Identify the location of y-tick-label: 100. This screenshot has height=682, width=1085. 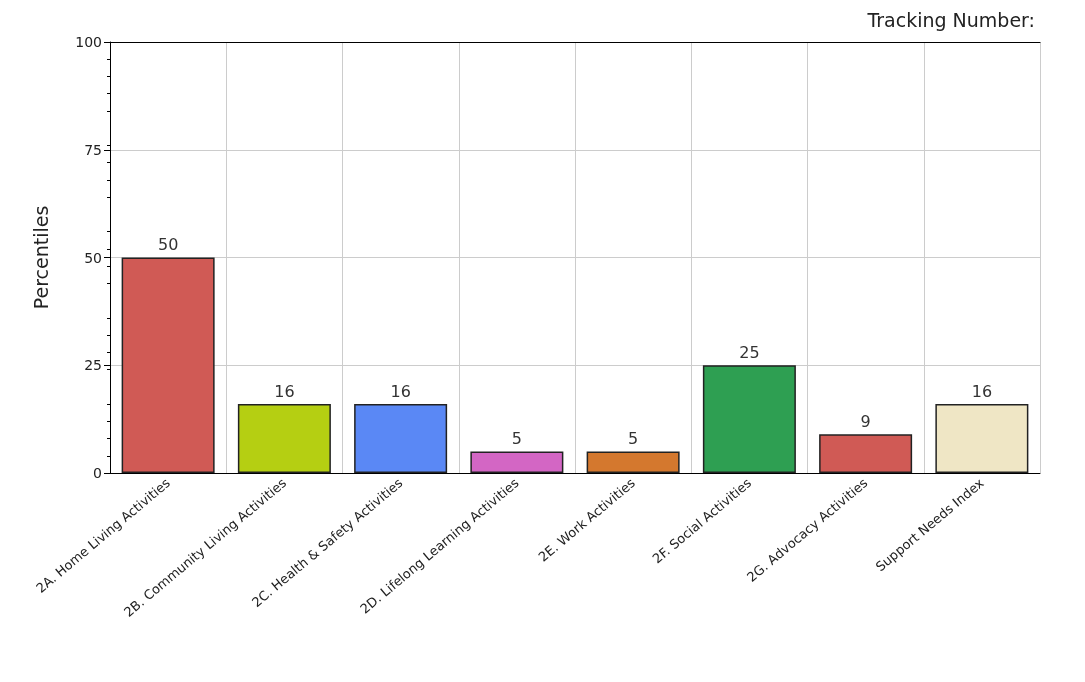
(88, 42).